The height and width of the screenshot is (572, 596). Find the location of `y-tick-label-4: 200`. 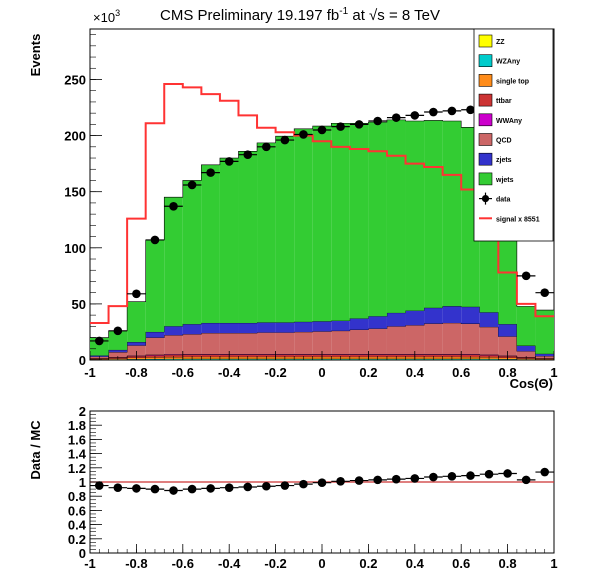

y-tick-label-4: 200 is located at coordinates (75, 136).